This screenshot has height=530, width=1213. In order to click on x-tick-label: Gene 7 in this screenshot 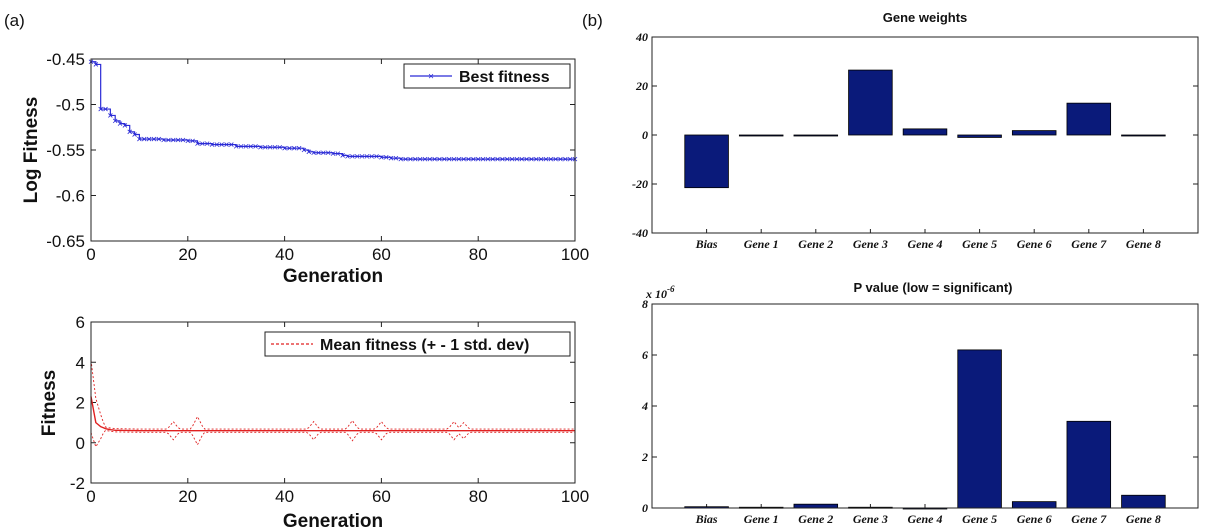, I will do `click(1089, 244)`.